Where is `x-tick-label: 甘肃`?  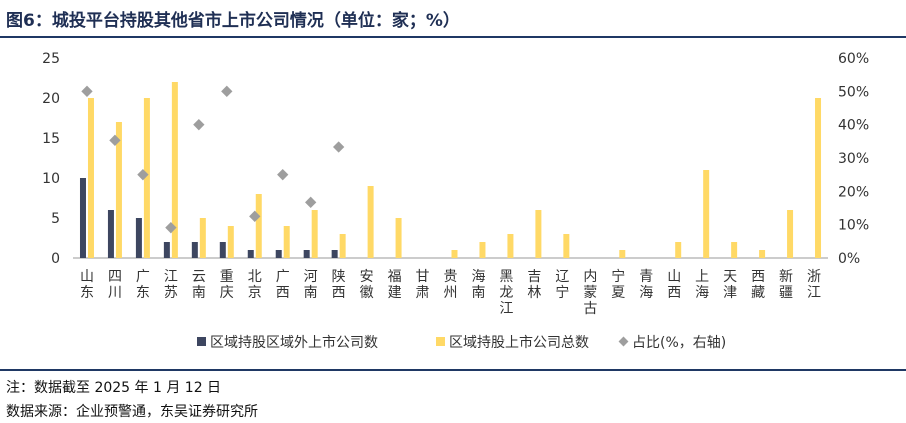
x-tick-label: 甘肃 is located at coordinates (423, 285).